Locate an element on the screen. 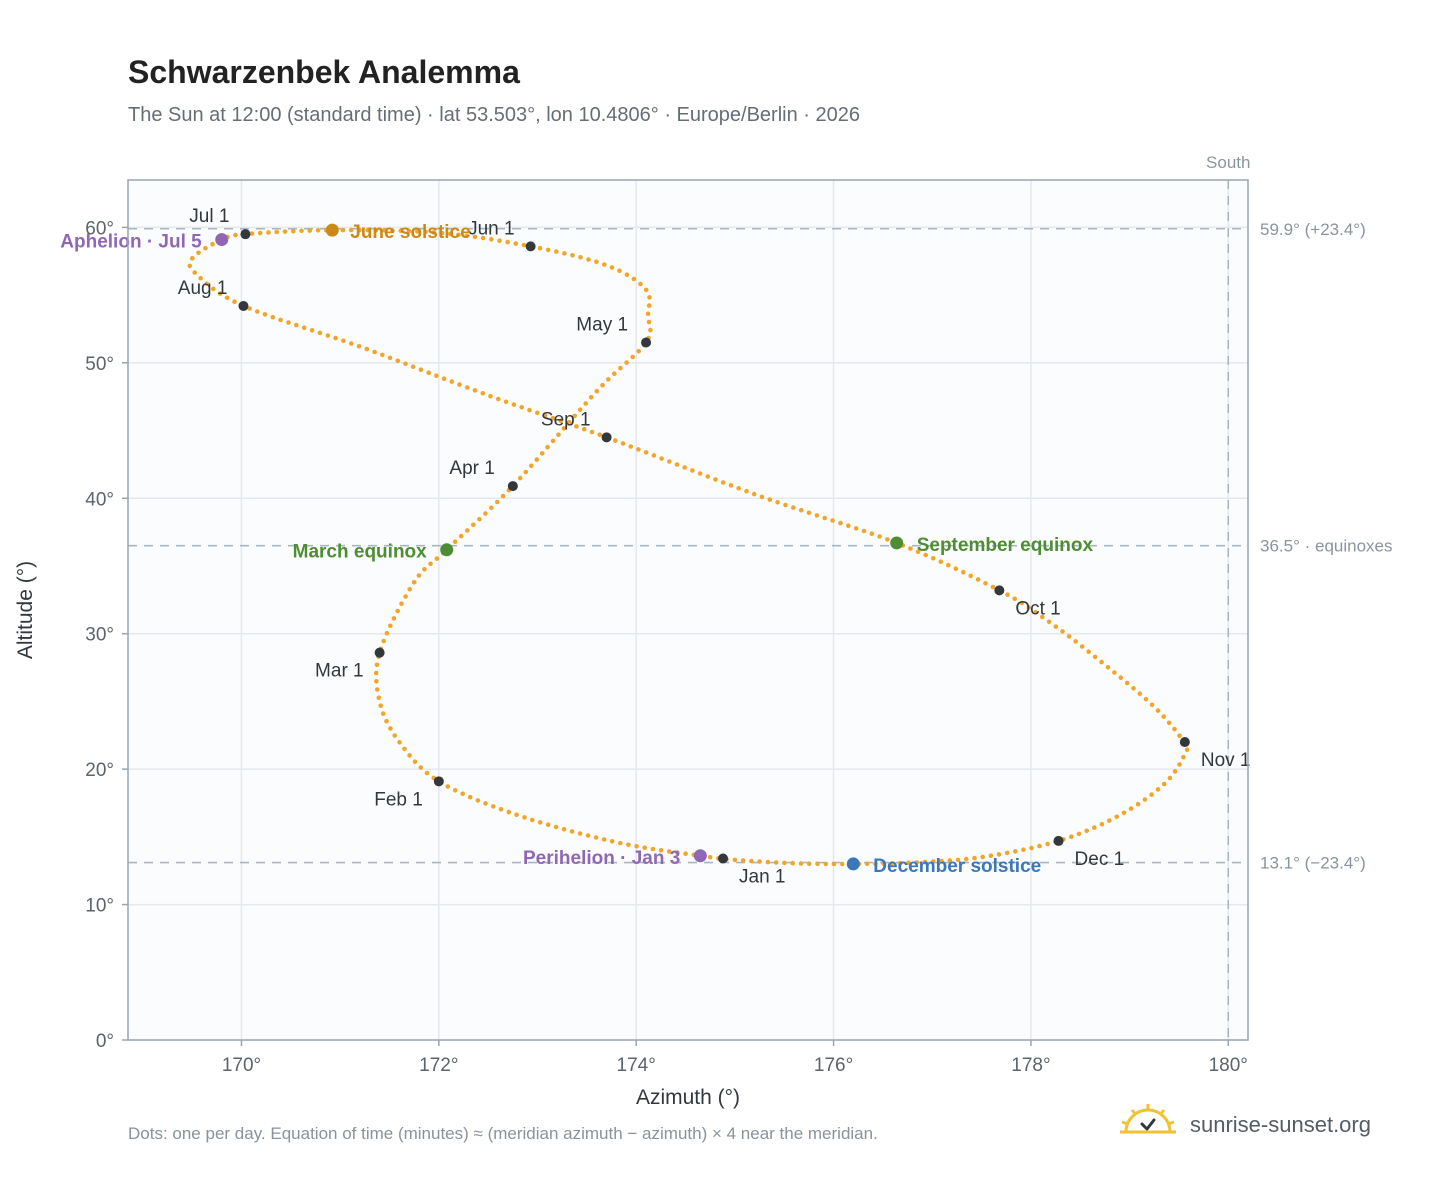  brand-logo-link: sunrise-sunset.org is located at coordinates (1260, 1124).